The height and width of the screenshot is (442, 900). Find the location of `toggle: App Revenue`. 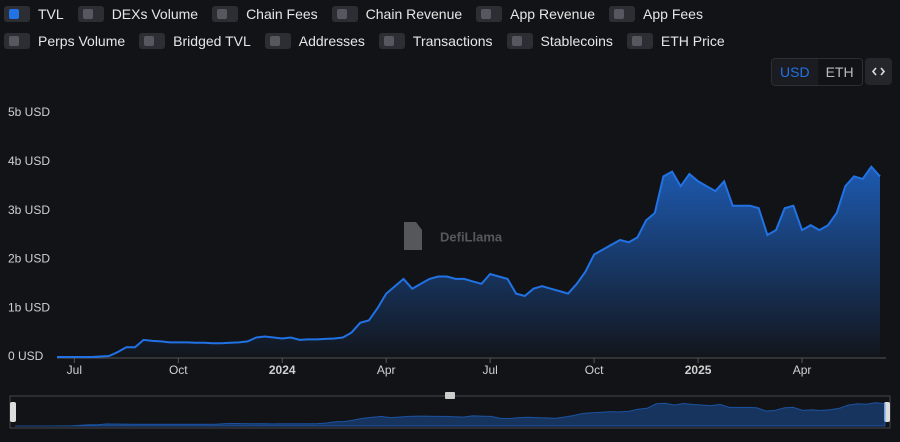

toggle: App Revenue is located at coordinates (535, 13).